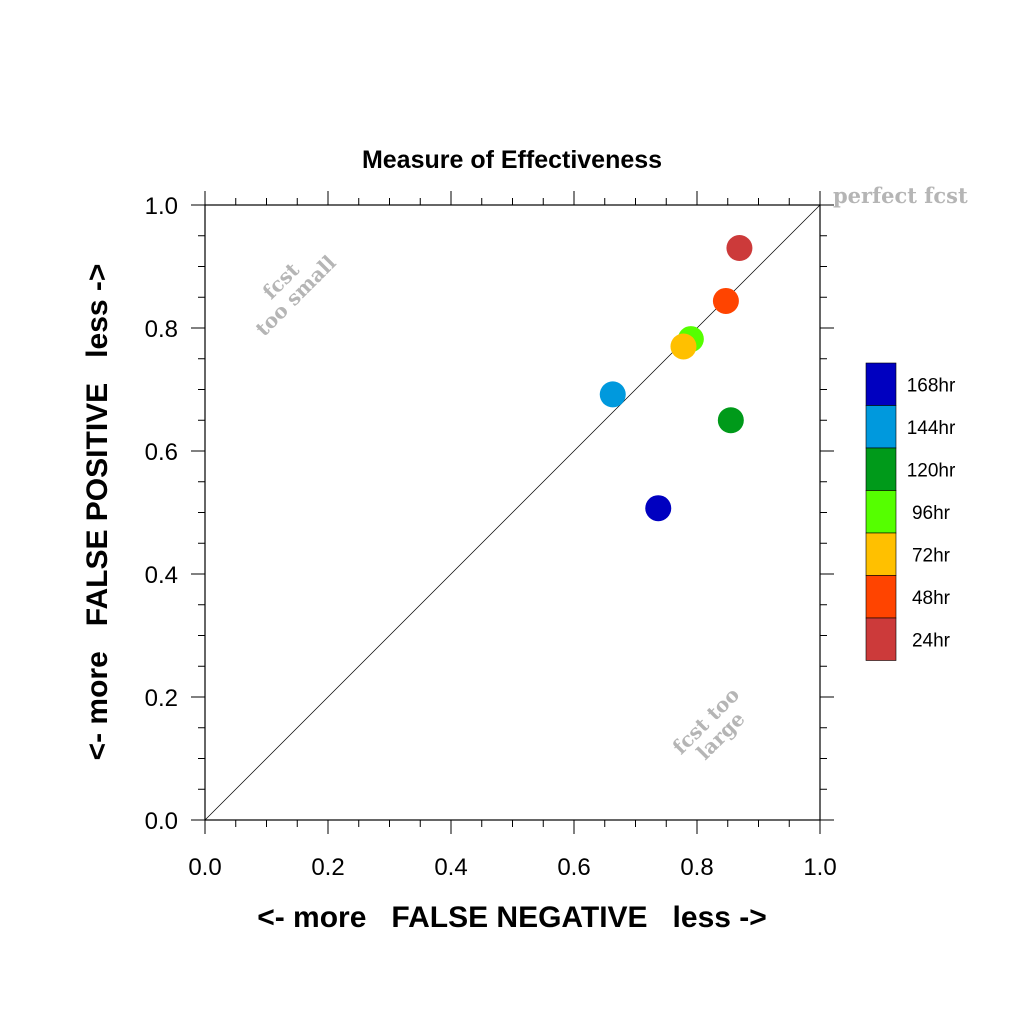 The width and height of the screenshot is (1024, 1024). I want to click on y-tick-label: 0.4, so click(161, 575).